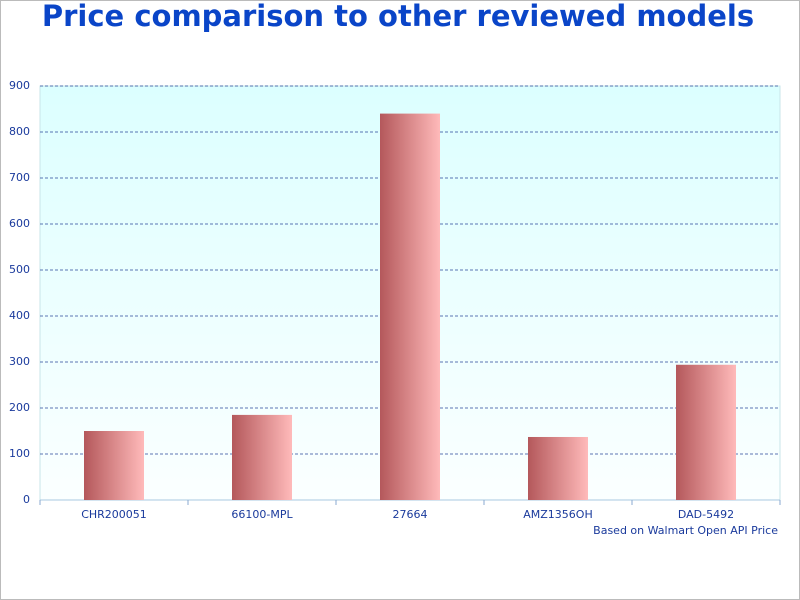 The height and width of the screenshot is (600, 800). I want to click on x-tick-label: 66100-MPL, so click(262, 514).